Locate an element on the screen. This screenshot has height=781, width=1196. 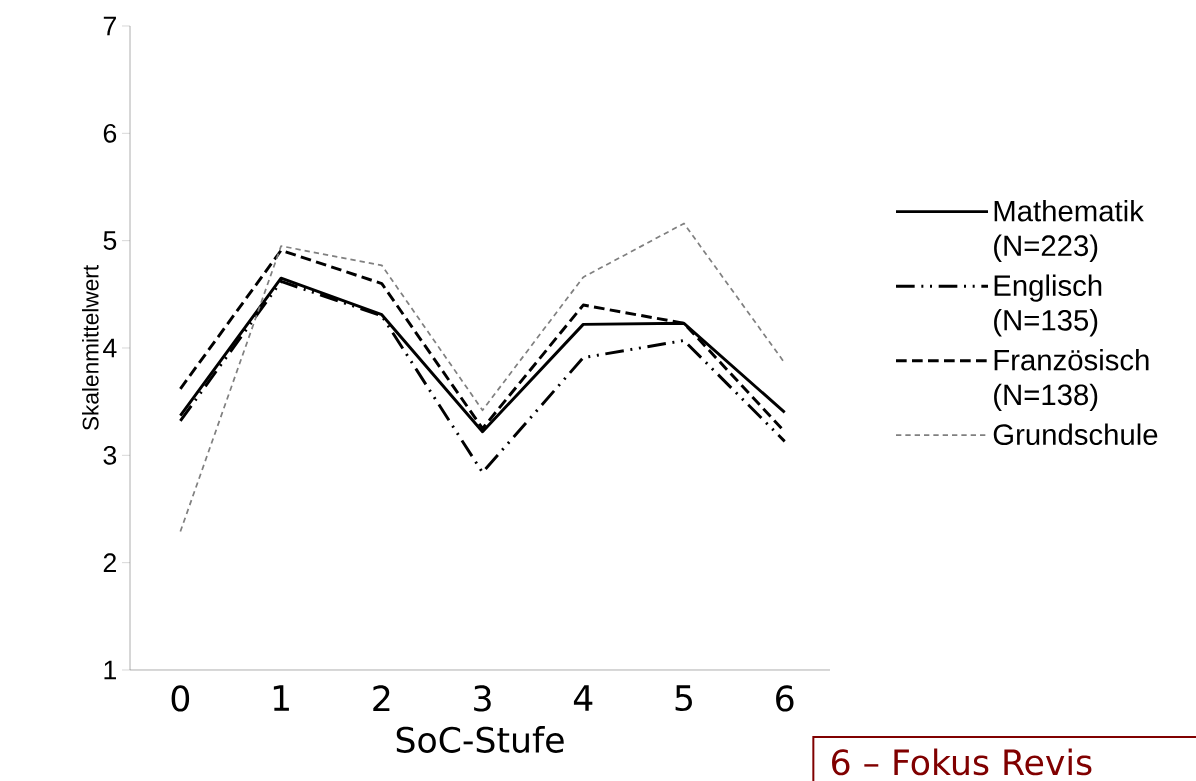
x-tick-label: 4 is located at coordinates (583, 698).